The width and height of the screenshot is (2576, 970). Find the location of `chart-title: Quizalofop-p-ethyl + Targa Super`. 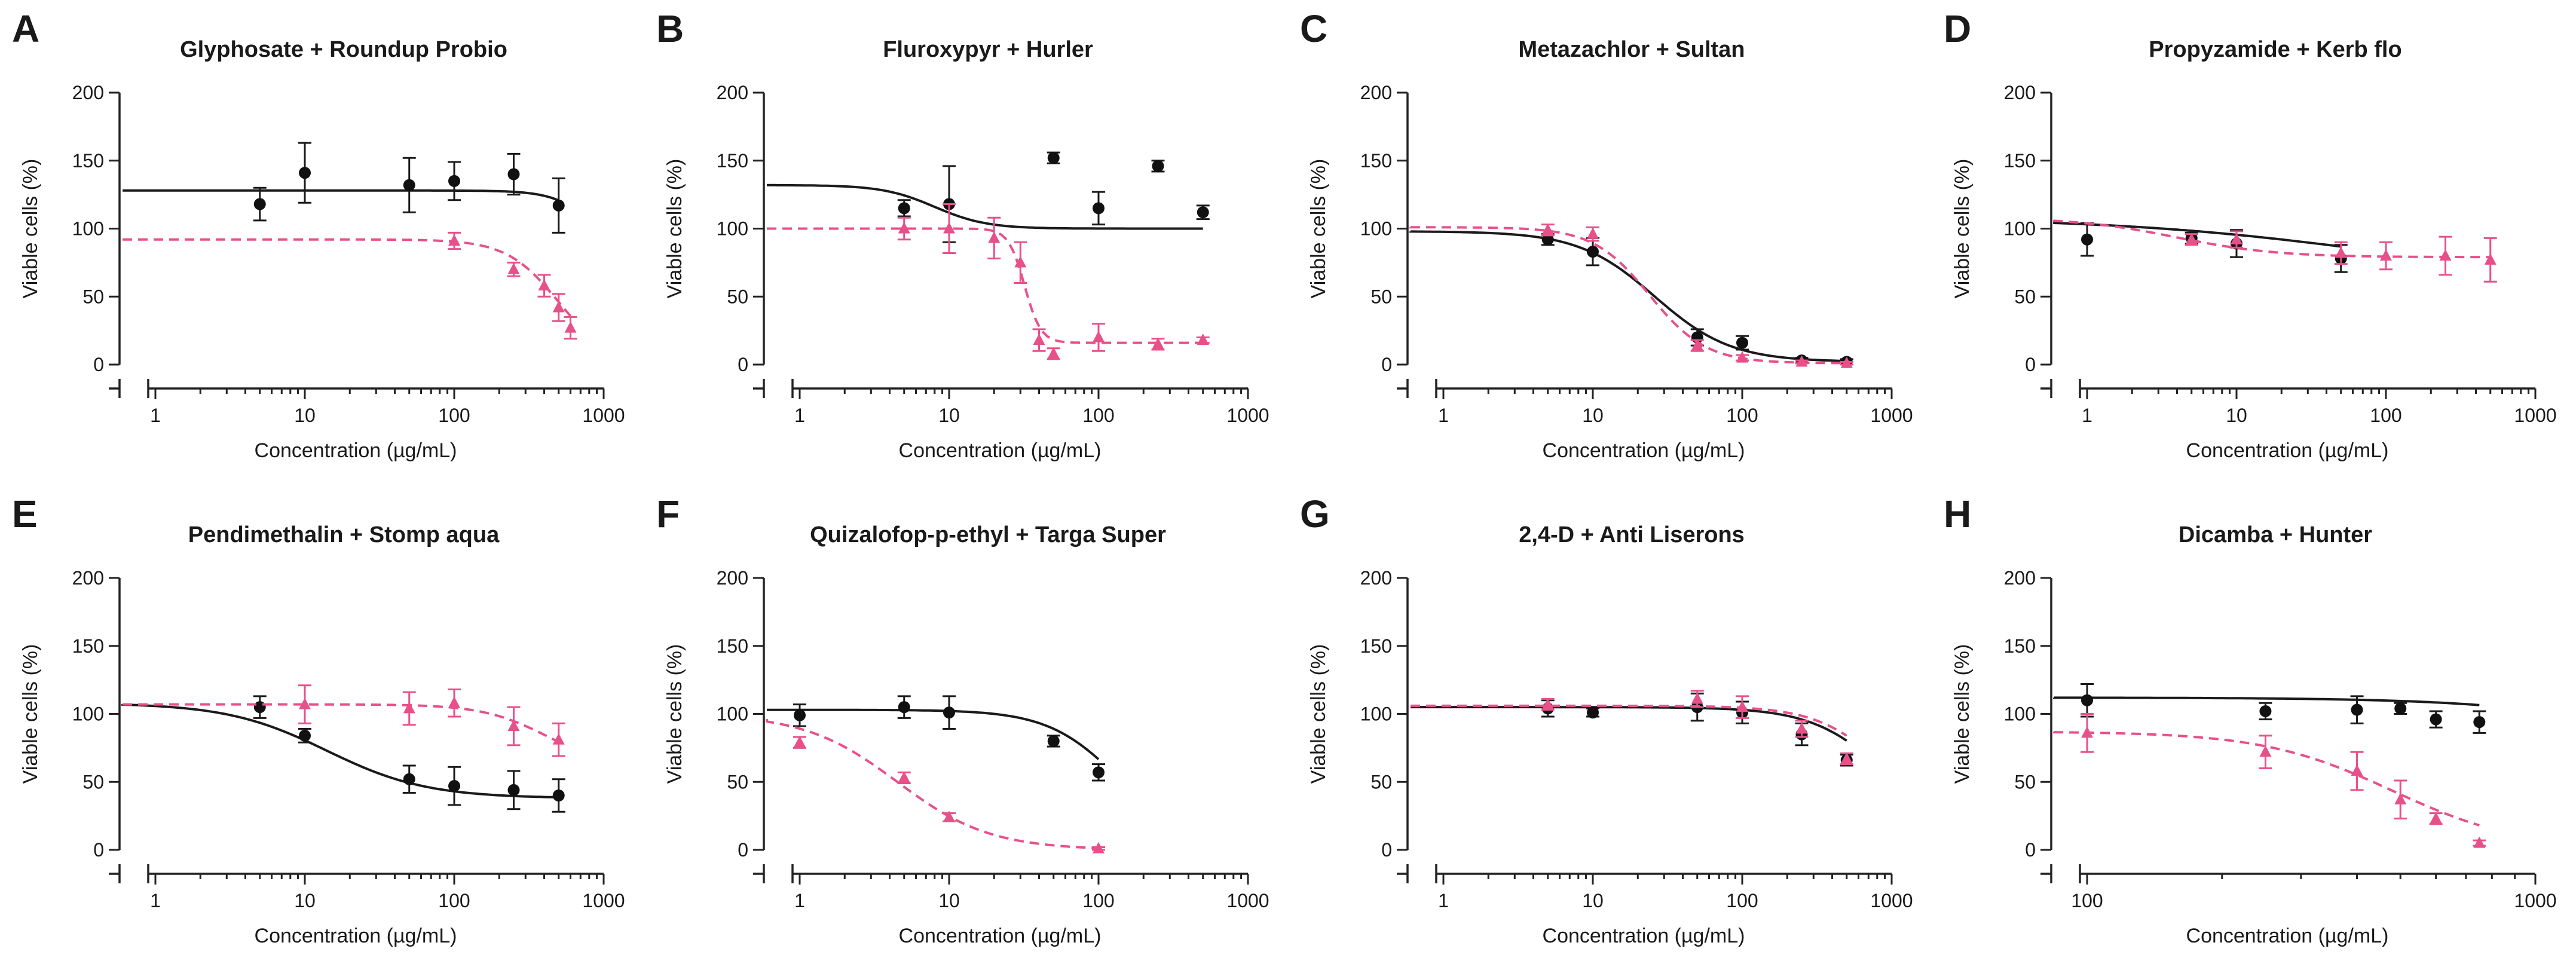

chart-title: Quizalofop-p-ethyl + Targa Super is located at coordinates (988, 534).